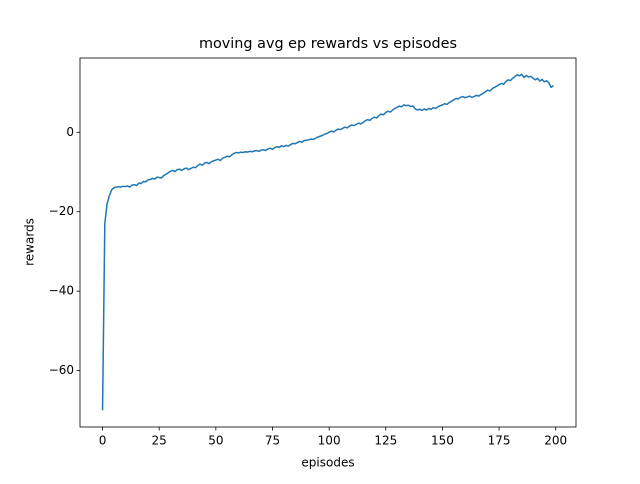  Describe the element at coordinates (30, 242) in the screenshot. I see `y-axis-label: rewards` at that location.